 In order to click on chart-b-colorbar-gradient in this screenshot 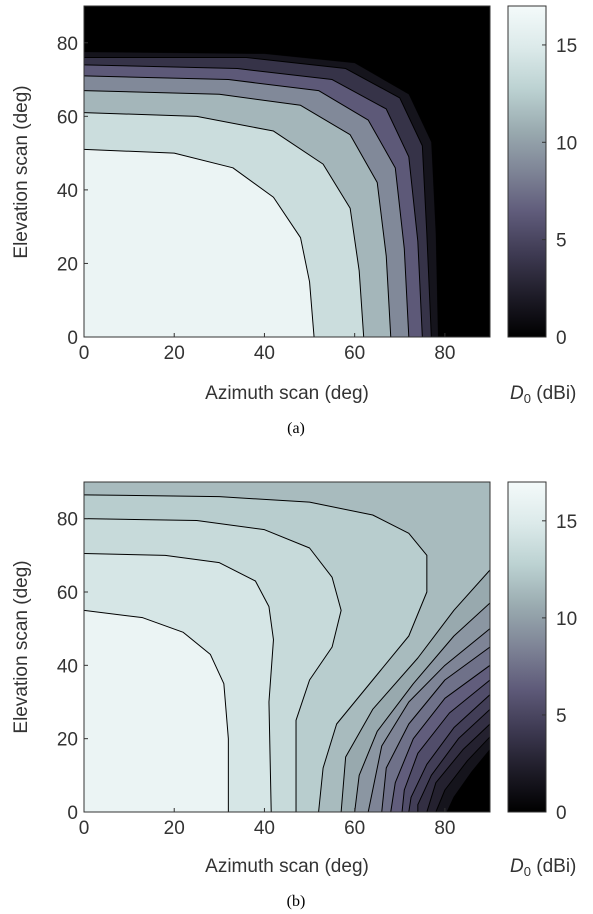, I will do `click(527, 647)`.